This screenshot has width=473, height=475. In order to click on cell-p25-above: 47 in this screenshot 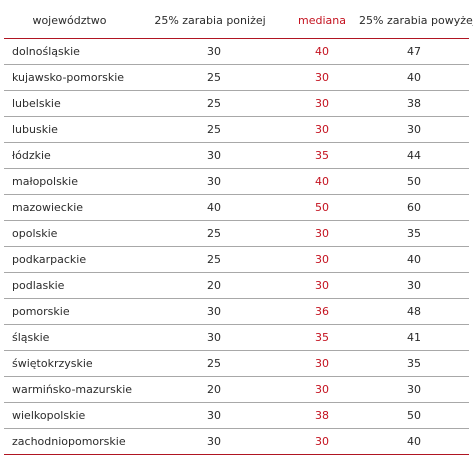, I will do `click(414, 51)`.